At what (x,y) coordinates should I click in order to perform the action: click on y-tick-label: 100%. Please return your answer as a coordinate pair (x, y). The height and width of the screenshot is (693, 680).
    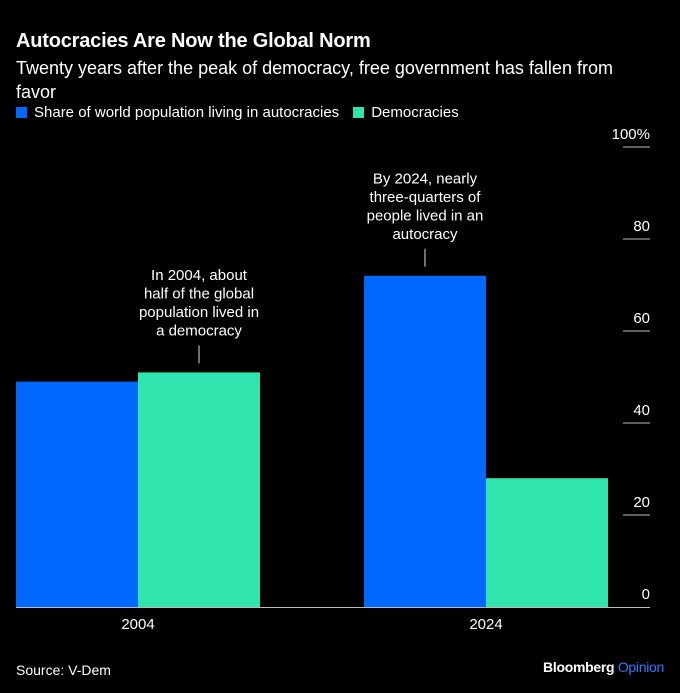
    Looking at the image, I should click on (631, 134).